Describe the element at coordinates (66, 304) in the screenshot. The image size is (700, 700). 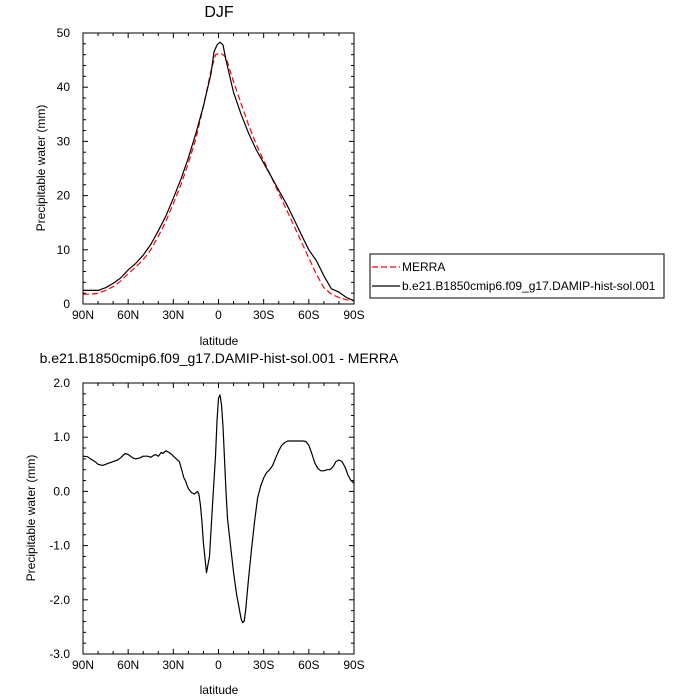
I see `y-tick-label: 0` at that location.